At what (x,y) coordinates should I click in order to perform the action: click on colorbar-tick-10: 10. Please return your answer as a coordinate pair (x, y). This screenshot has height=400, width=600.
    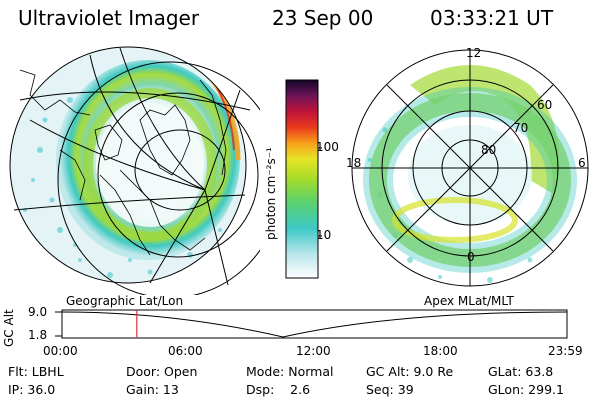
    Looking at the image, I should click on (324, 235).